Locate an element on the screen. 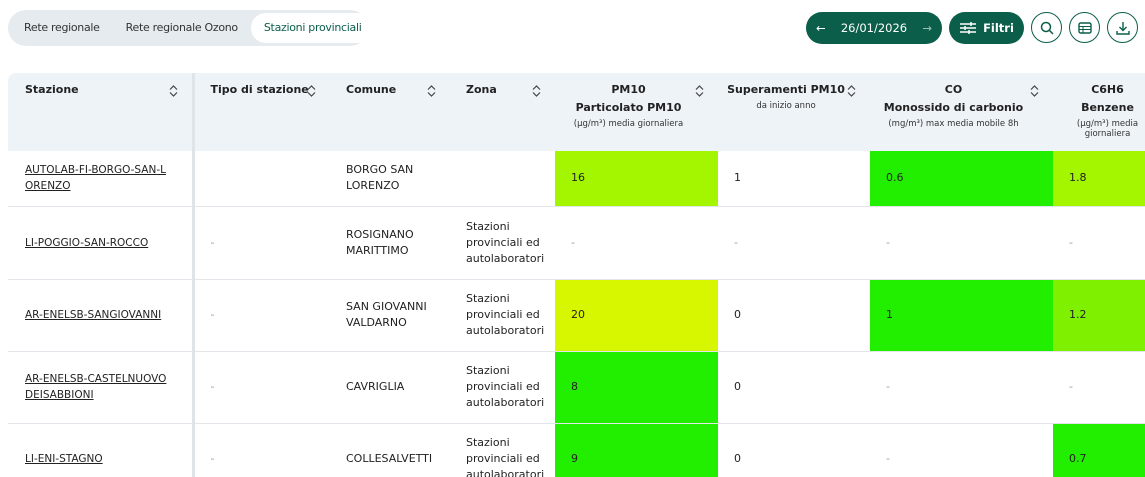 Image resolution: width=1145 pixels, height=477 pixels. column-title: PM10 is located at coordinates (628, 89).